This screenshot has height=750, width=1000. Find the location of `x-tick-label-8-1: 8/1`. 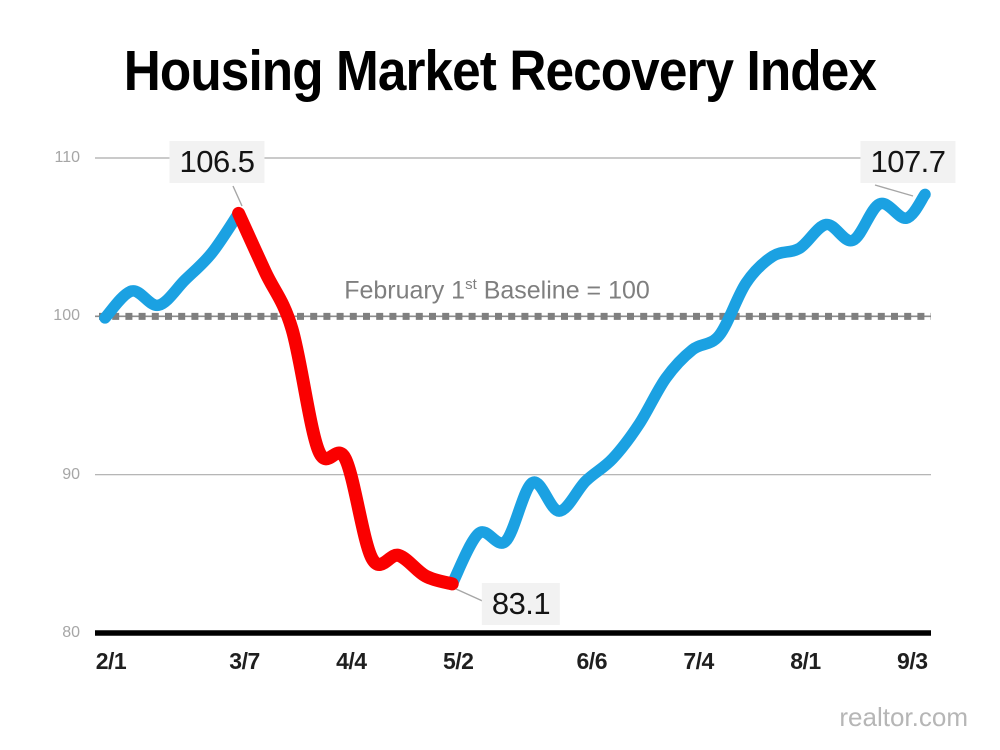

x-tick-label-8-1: 8/1 is located at coordinates (805, 661).